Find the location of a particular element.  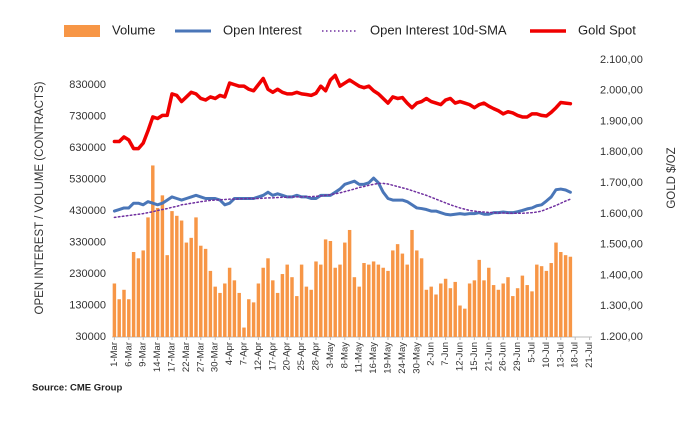

y2-tick-label: 1.800,00 is located at coordinates (621, 152).